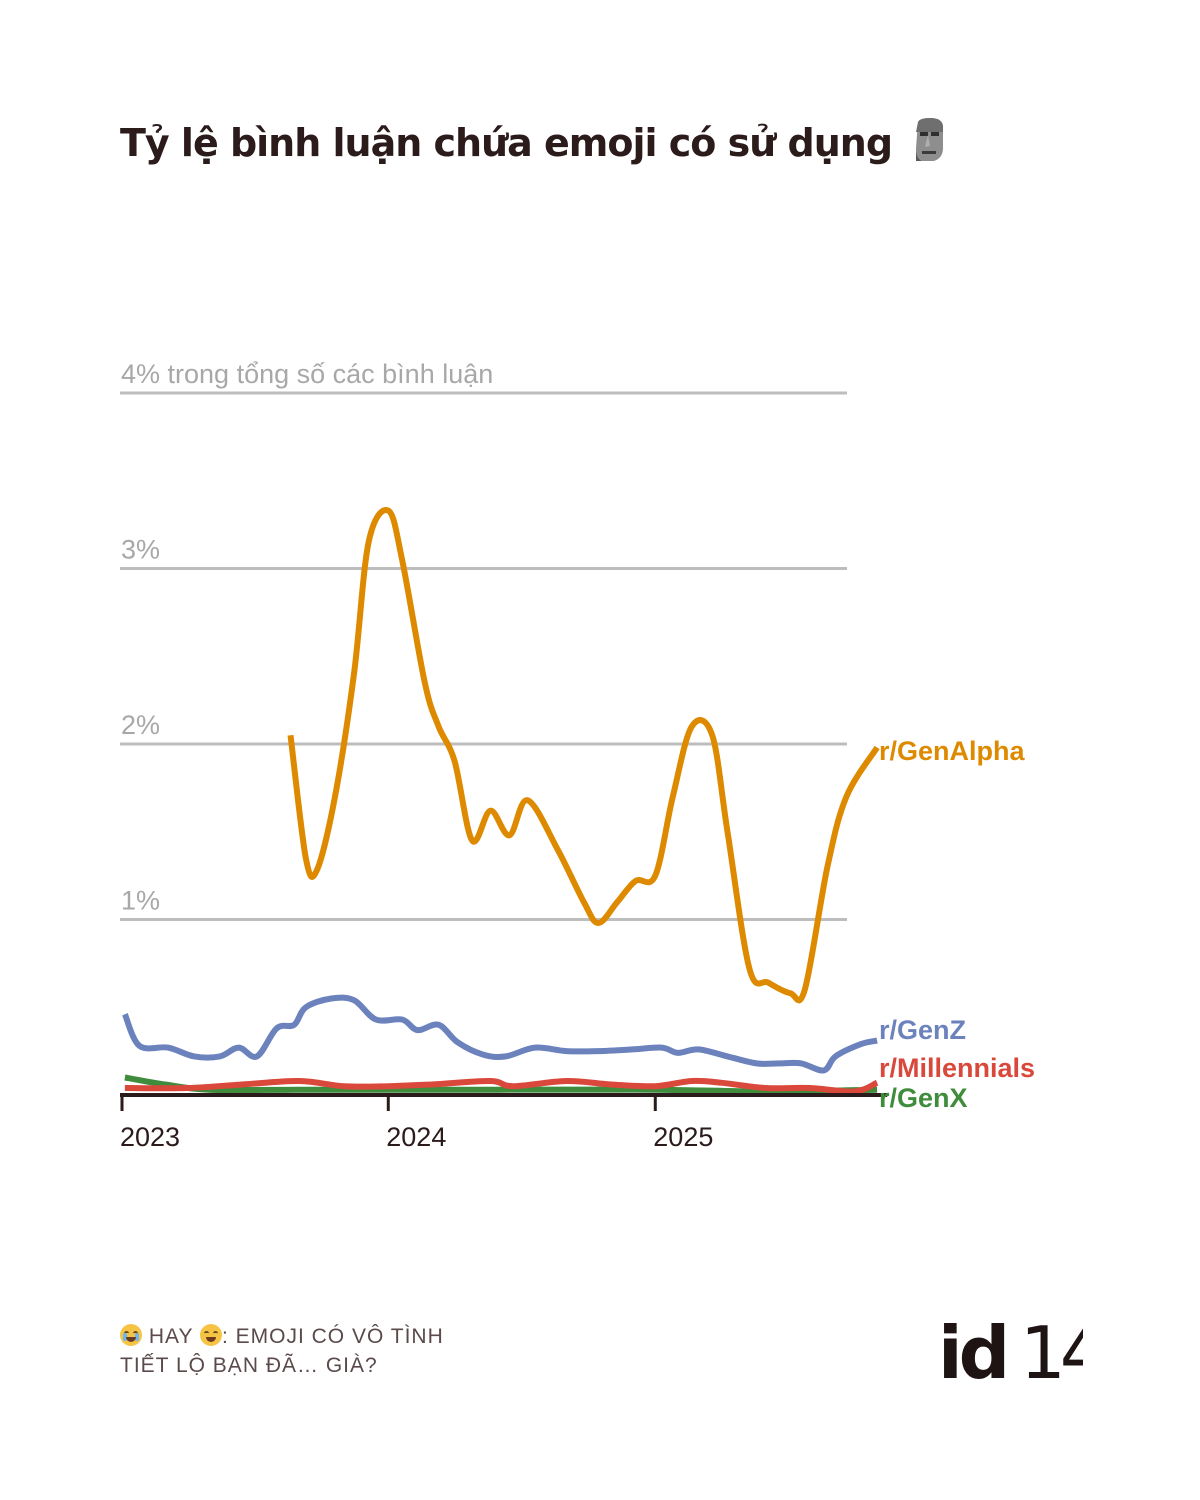 This screenshot has width=1200, height=1500. What do you see at coordinates (504, 1122) in the screenshot?
I see `x-axis: 2023 2024 2025` at bounding box center [504, 1122].